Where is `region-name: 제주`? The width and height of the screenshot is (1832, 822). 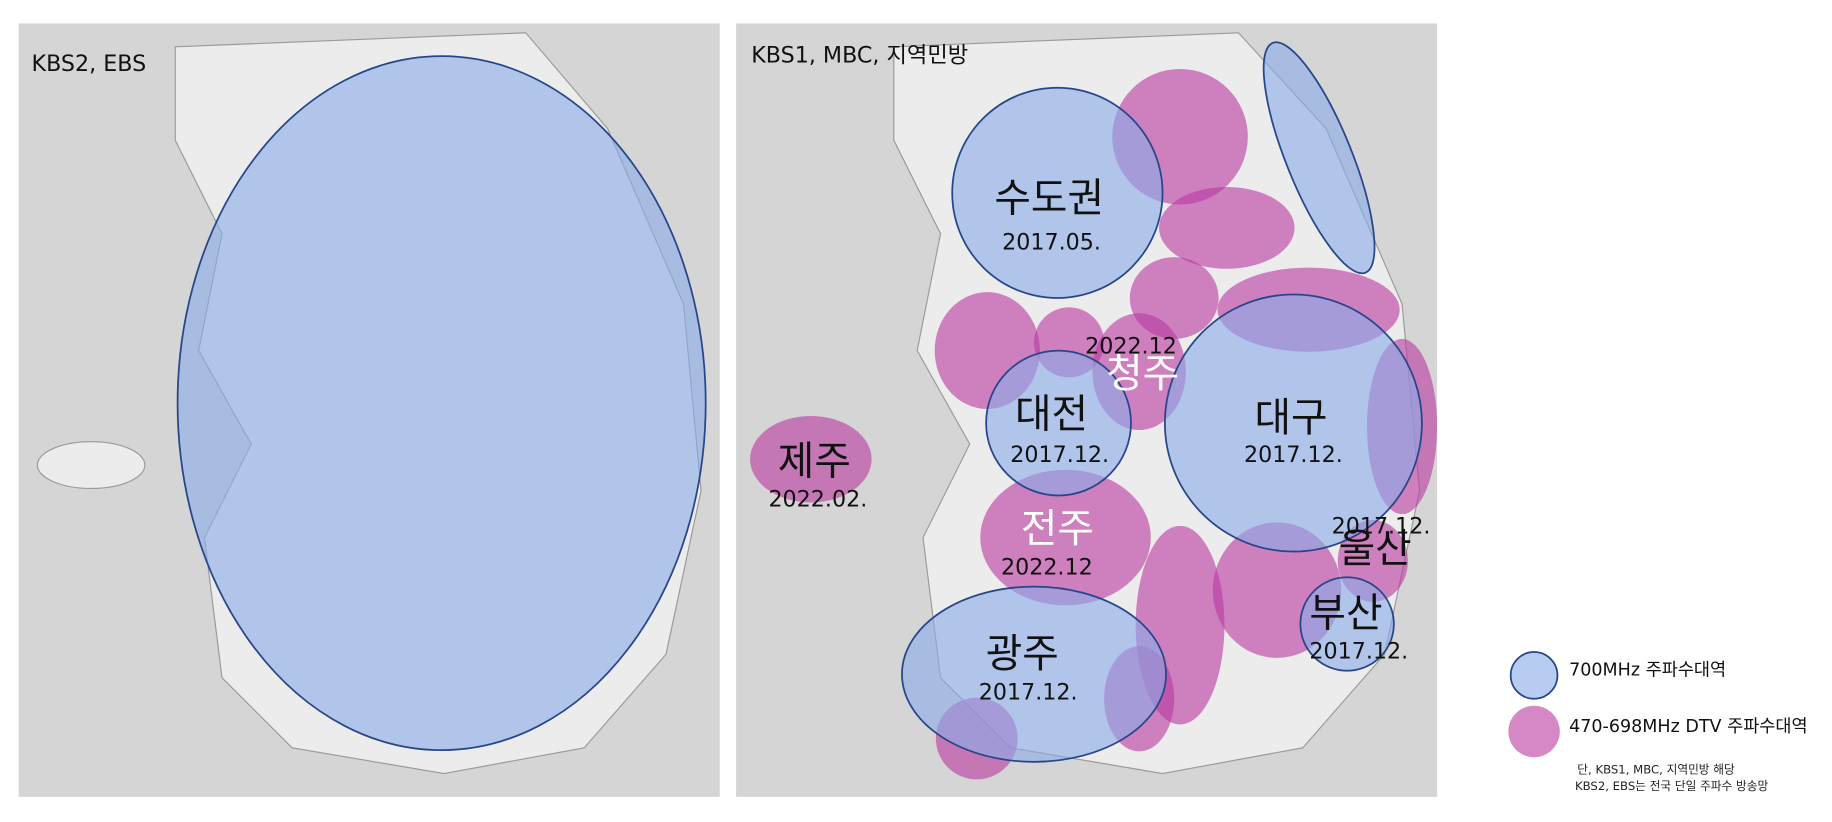 region-name: 제주 is located at coordinates (814, 461).